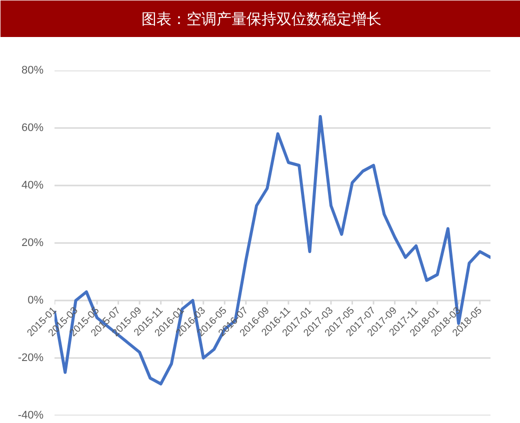 The width and height of the screenshot is (520, 423). What do you see at coordinates (32, 186) in the screenshot?
I see `y-tick-label: 40%` at bounding box center [32, 186].